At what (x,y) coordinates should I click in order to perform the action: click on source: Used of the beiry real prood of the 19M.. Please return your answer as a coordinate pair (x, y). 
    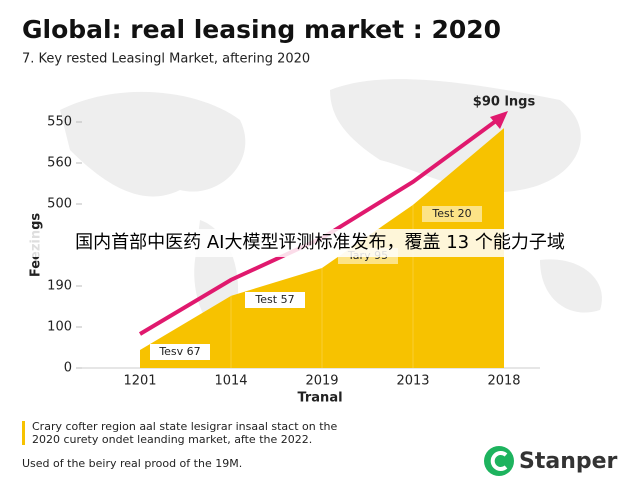
    Looking at the image, I should click on (132, 463).